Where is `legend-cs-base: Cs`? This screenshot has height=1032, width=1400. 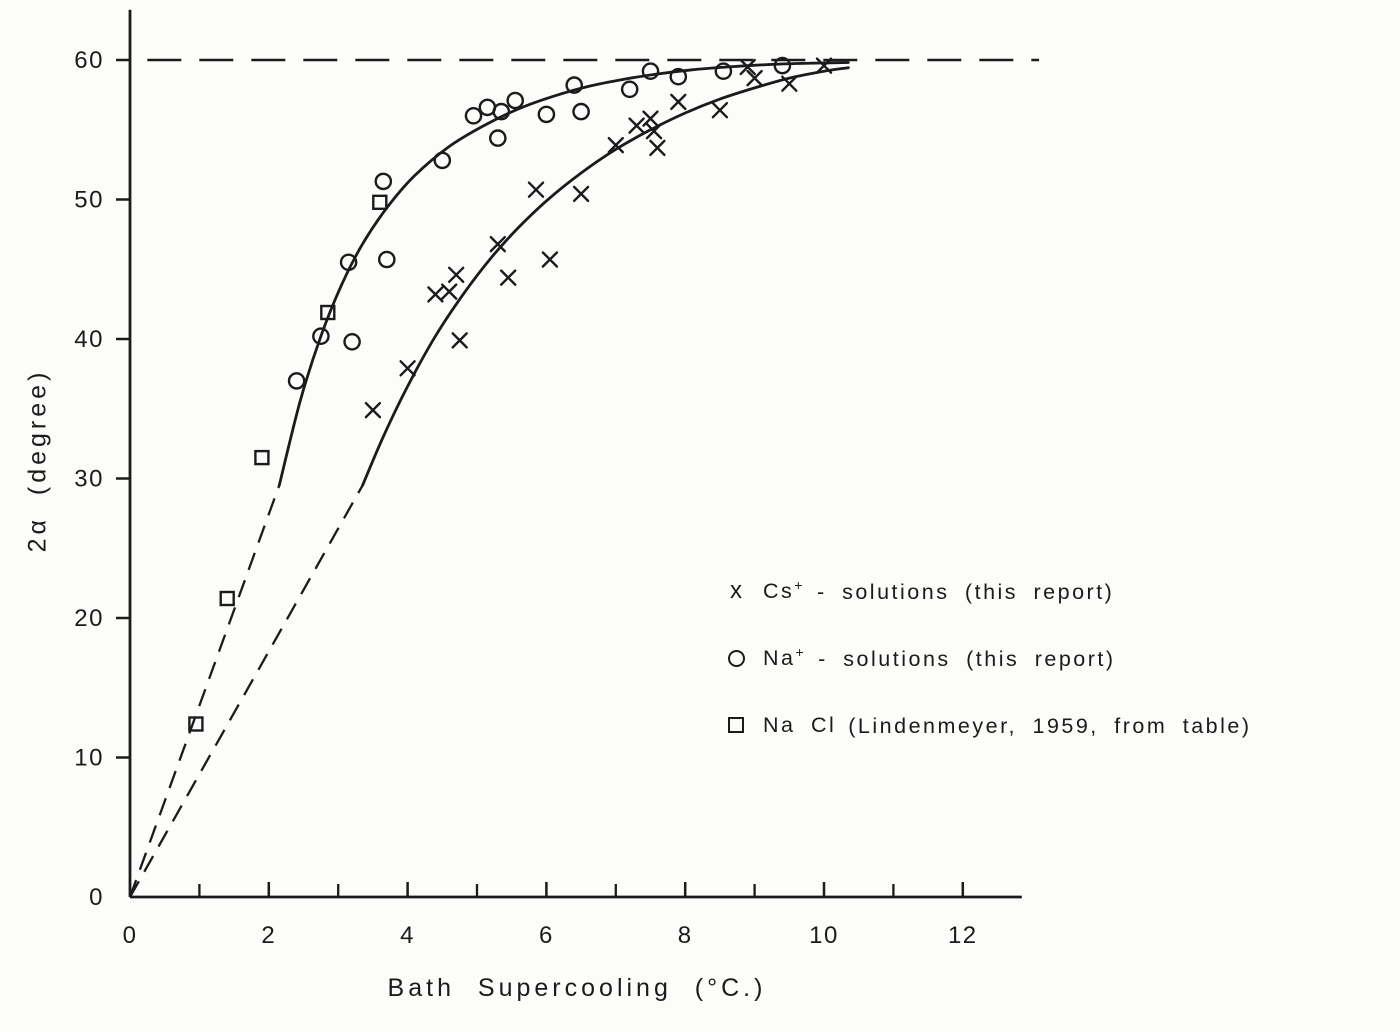 legend-cs-base: Cs is located at coordinates (779, 591).